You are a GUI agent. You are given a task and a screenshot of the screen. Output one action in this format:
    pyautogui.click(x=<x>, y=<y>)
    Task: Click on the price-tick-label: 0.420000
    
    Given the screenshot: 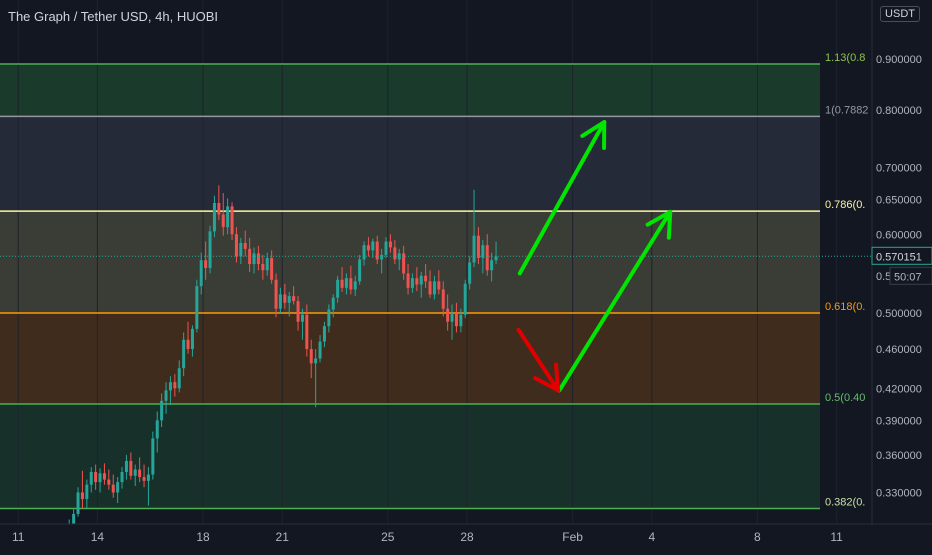 What is the action you would take?
    pyautogui.click(x=899, y=389)
    